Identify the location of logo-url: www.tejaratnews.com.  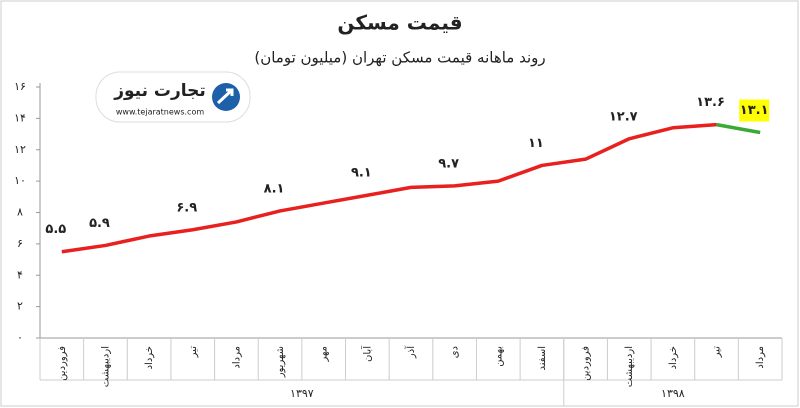
(160, 112).